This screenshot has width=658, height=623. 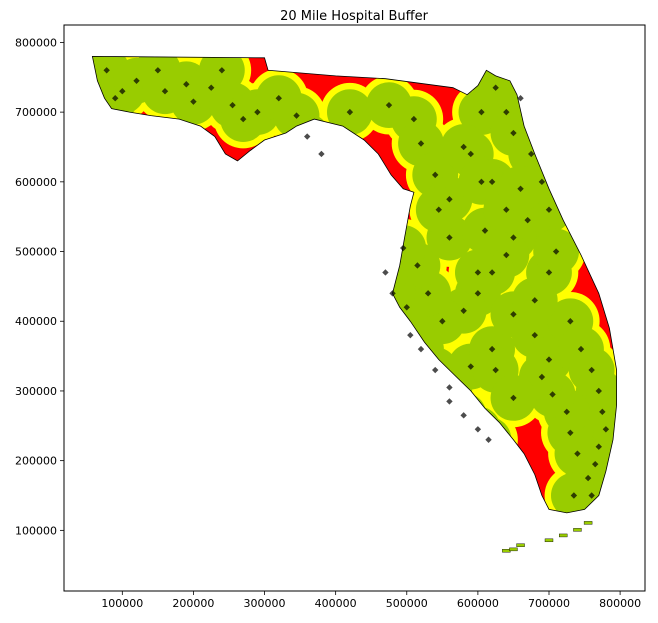 What do you see at coordinates (265, 603) in the screenshot?
I see `x-tick-label: 300000` at bounding box center [265, 603].